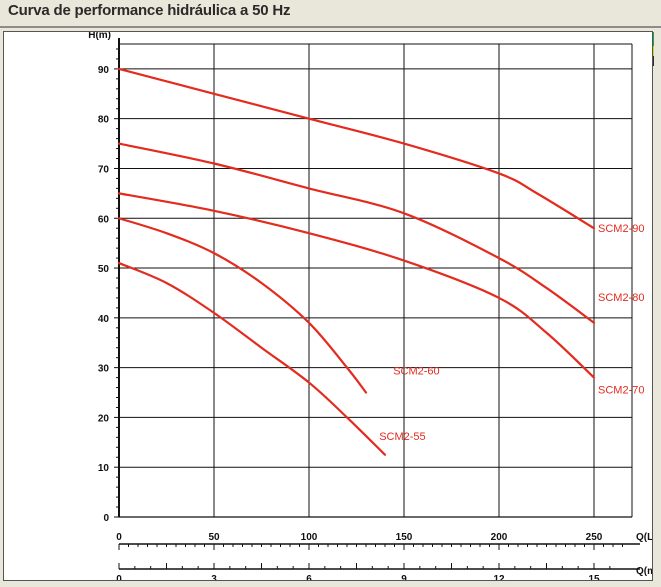 The height and width of the screenshot is (587, 661). I want to click on x-tick-label: 0, so click(119, 537).